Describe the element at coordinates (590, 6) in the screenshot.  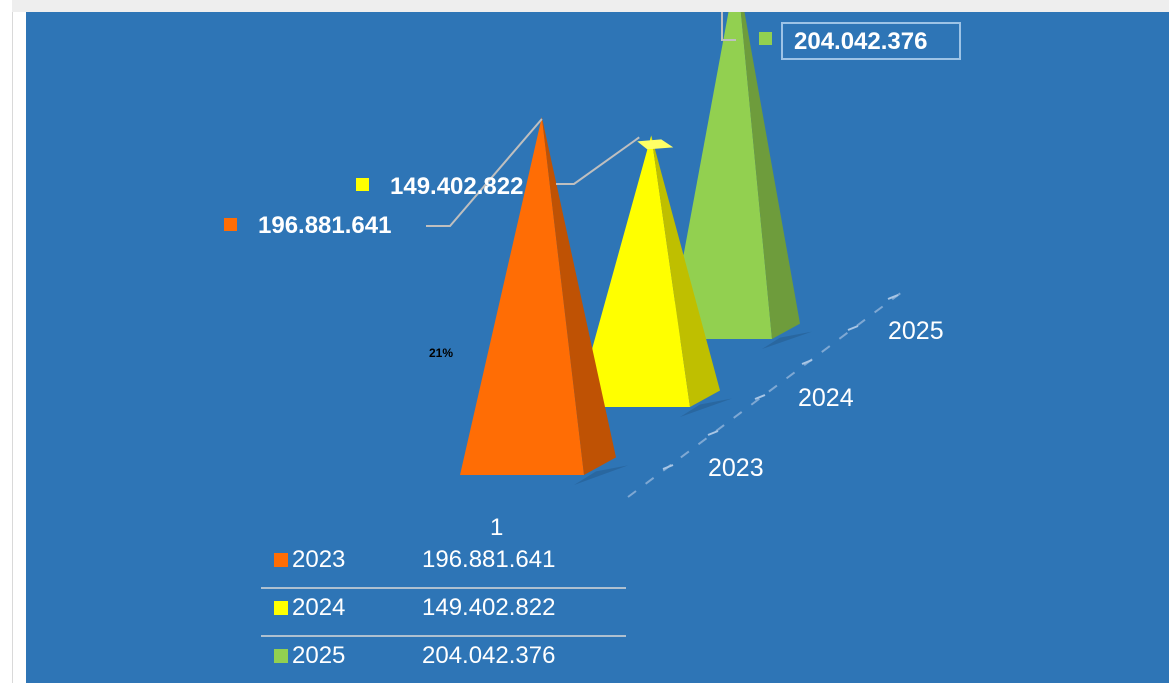
I see `window-top-edge` at that location.